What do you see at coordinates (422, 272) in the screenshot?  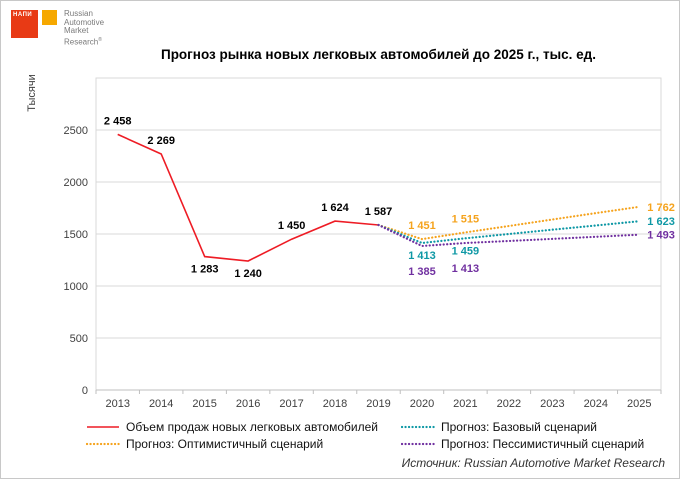 I see `data-label: 1 385` at bounding box center [422, 272].